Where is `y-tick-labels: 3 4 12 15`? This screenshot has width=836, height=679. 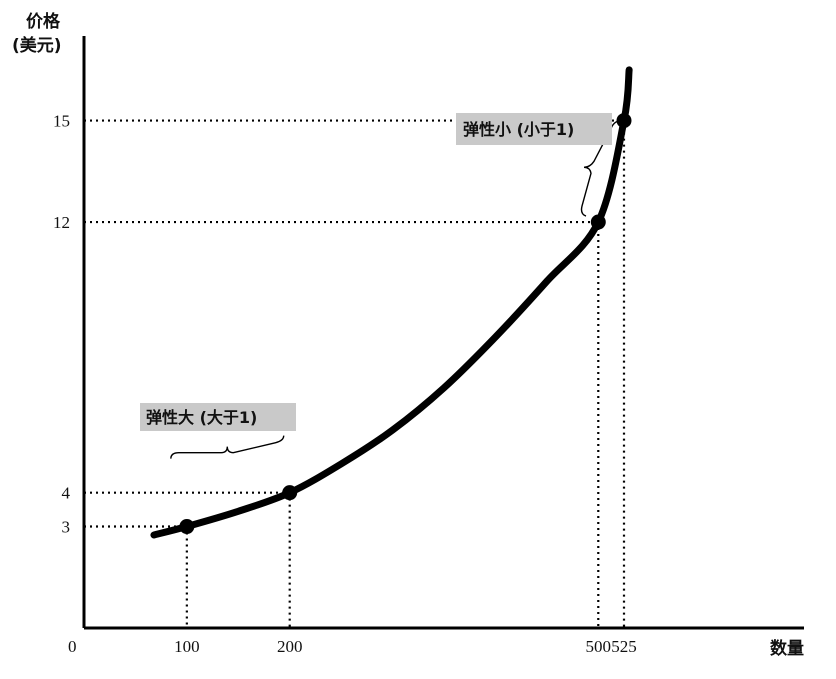 y-tick-labels: 3 4 12 15 is located at coordinates (62, 324).